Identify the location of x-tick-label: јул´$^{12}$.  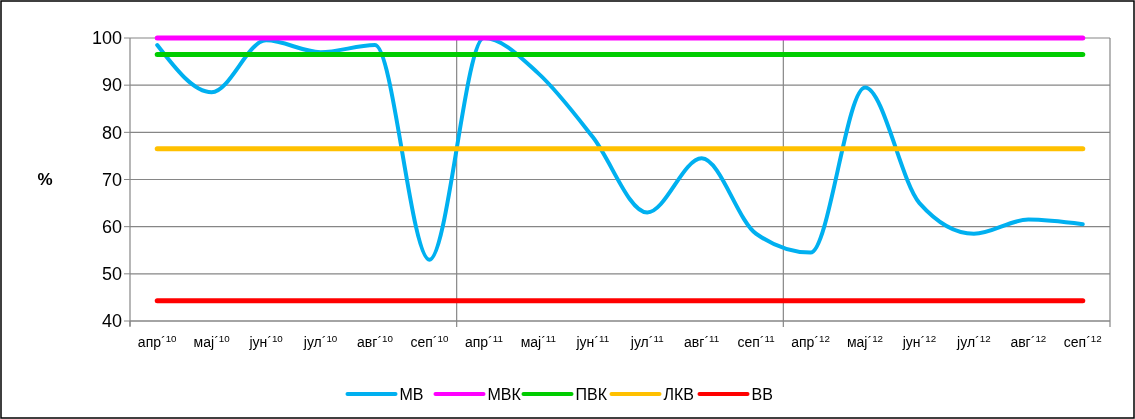
(973, 341).